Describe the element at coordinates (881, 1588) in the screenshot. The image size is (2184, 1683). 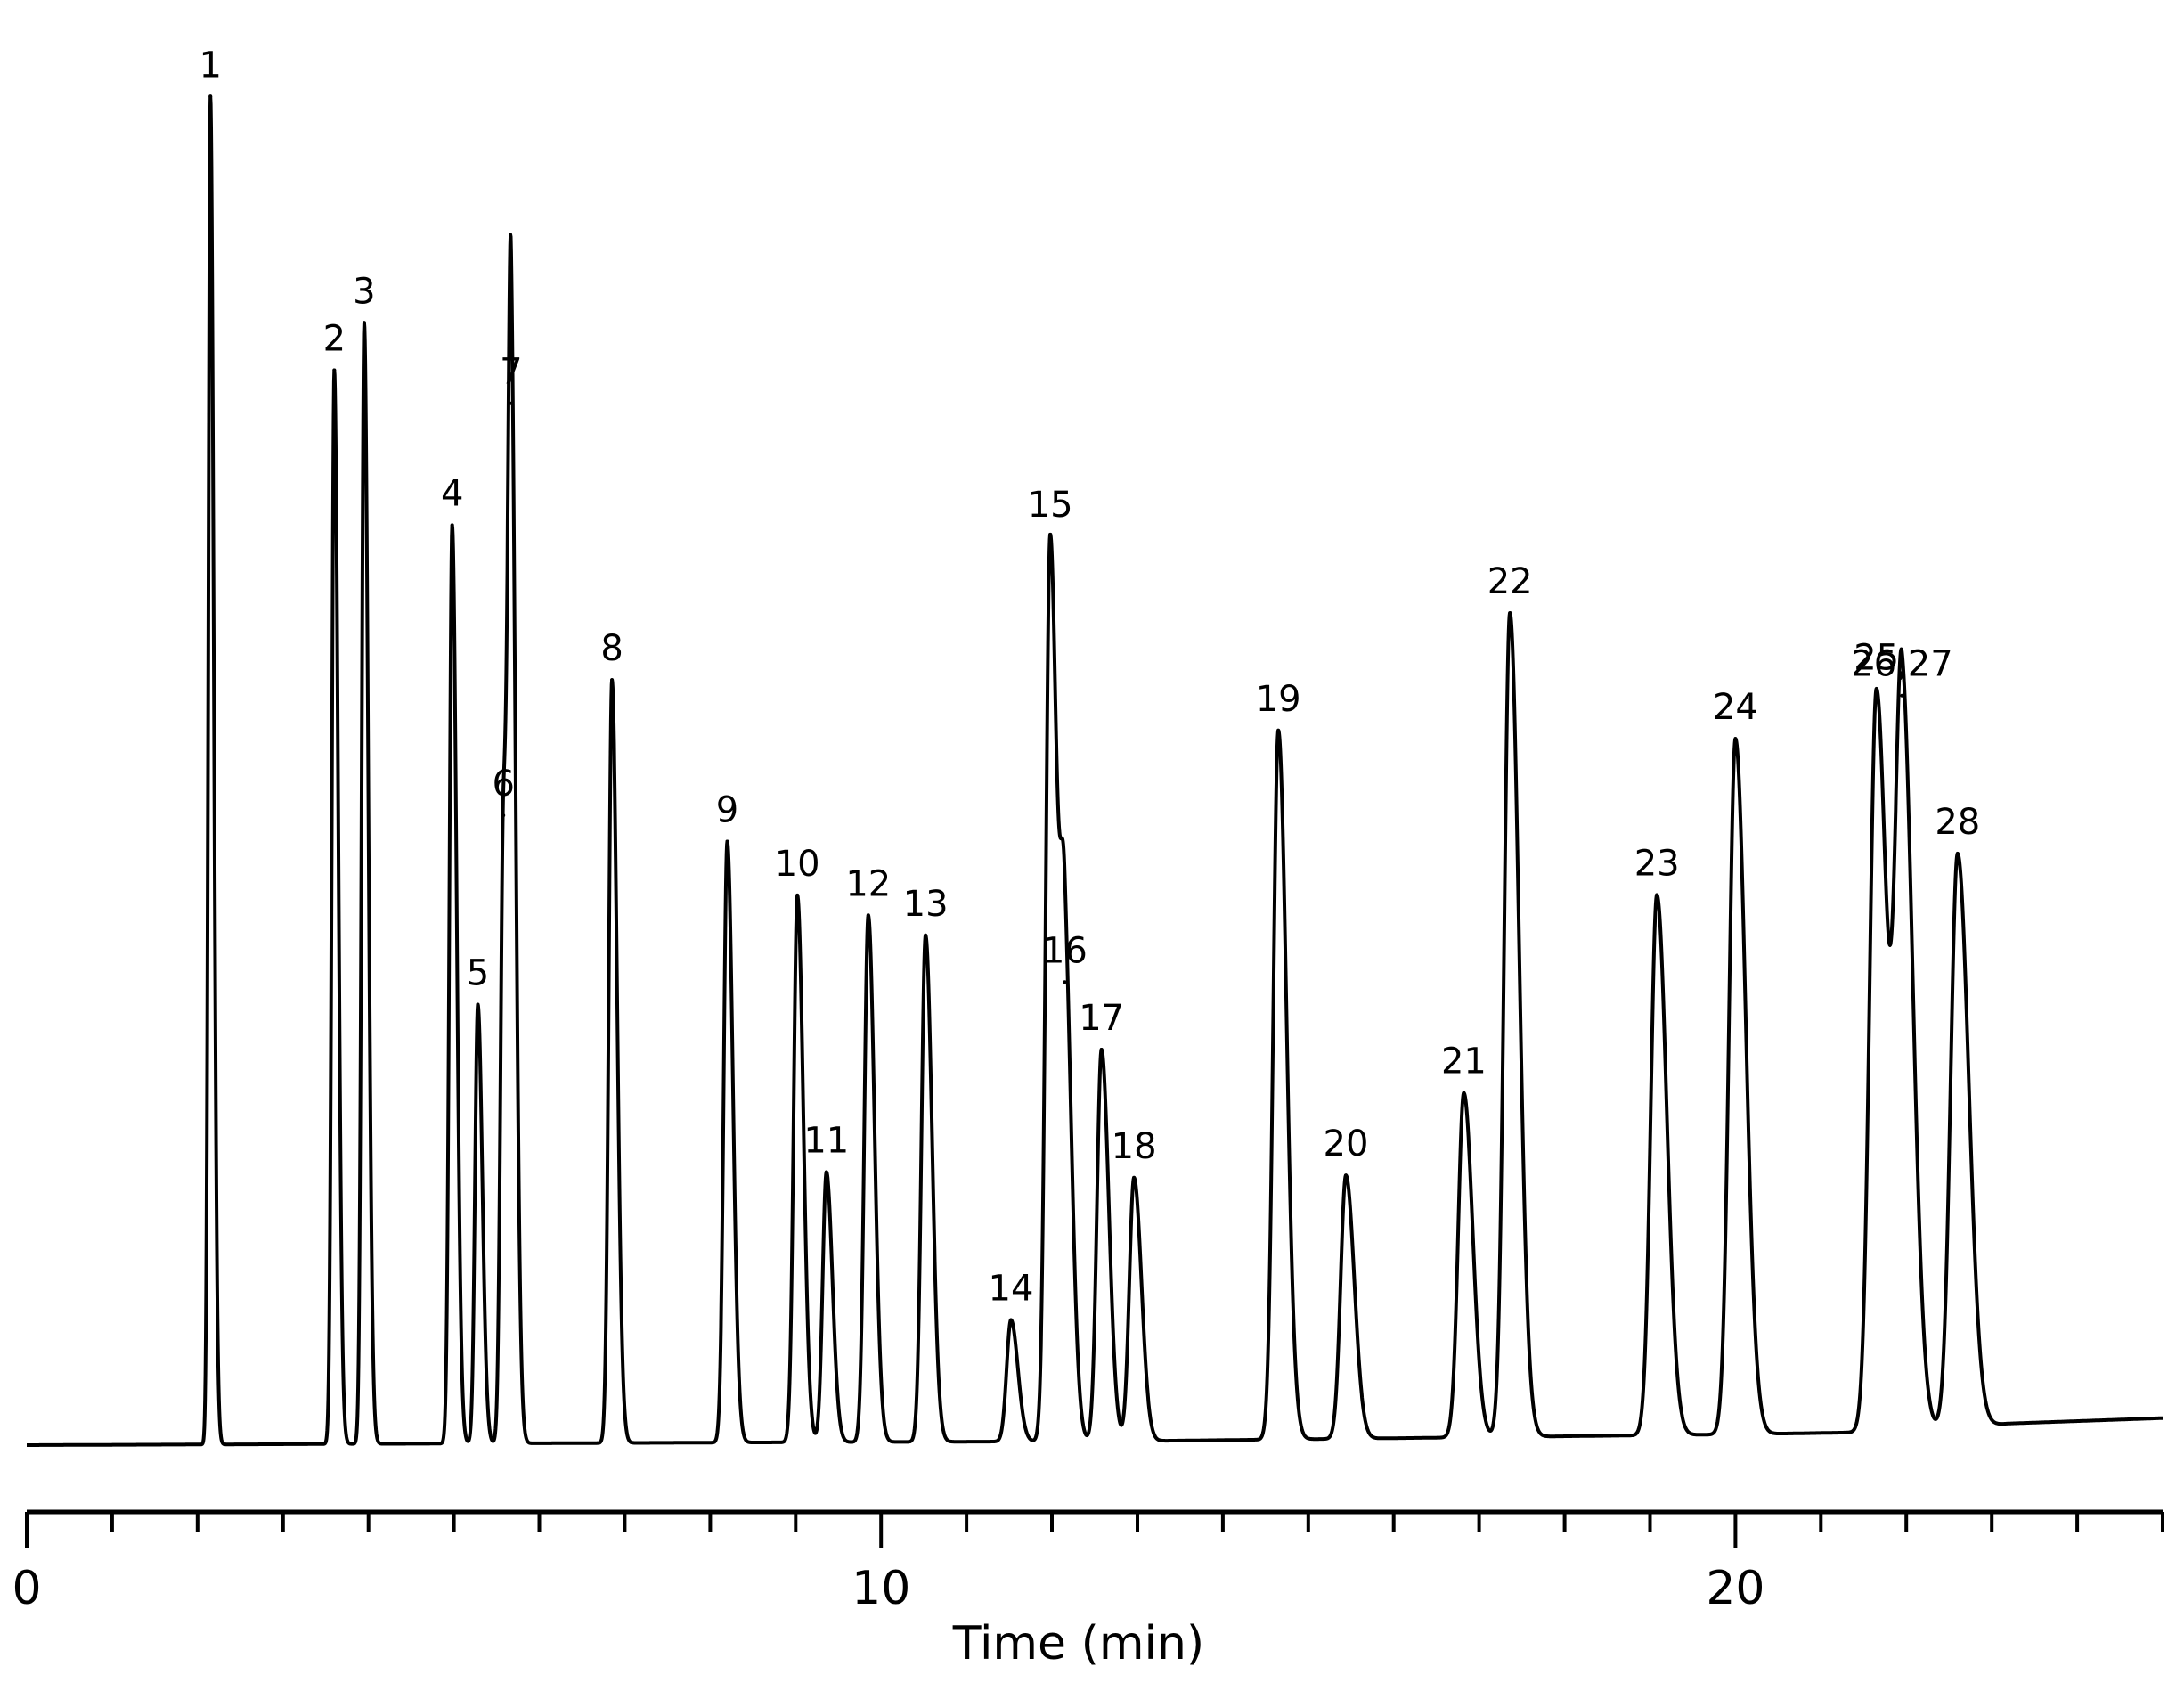
I see `tick-label-10: 10` at that location.